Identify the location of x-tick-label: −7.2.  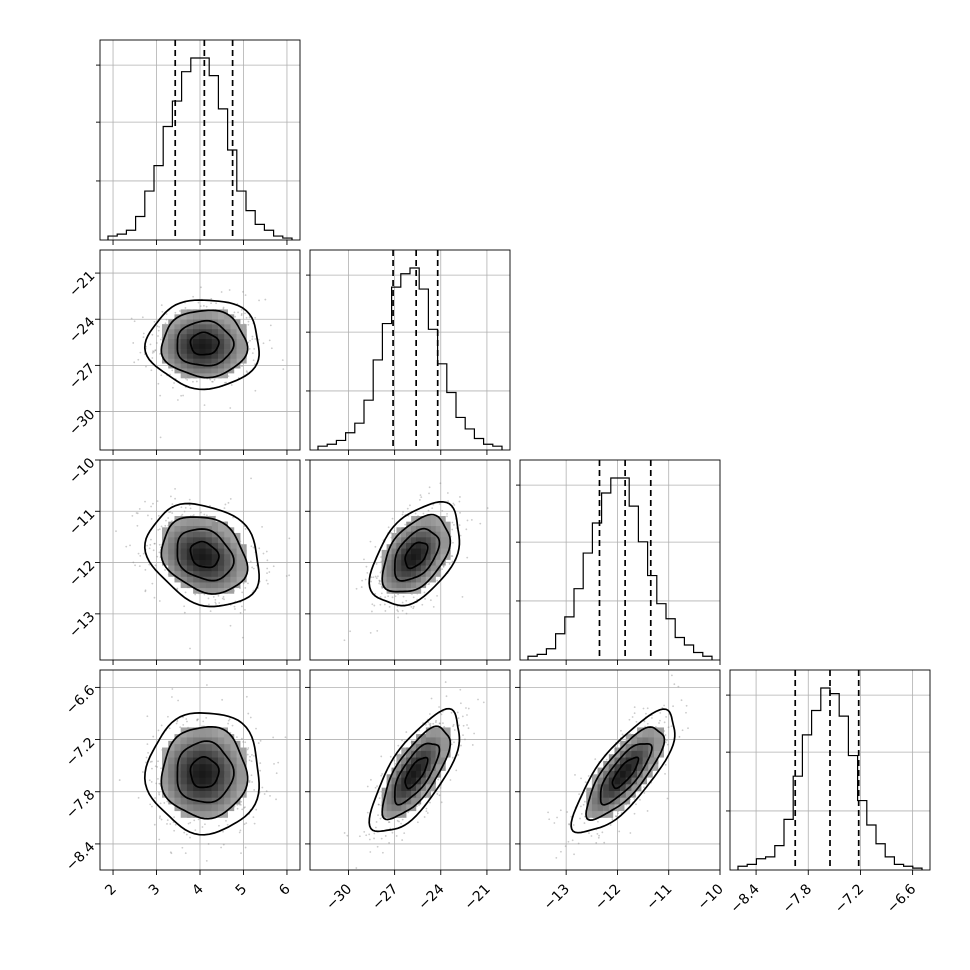
(849, 898).